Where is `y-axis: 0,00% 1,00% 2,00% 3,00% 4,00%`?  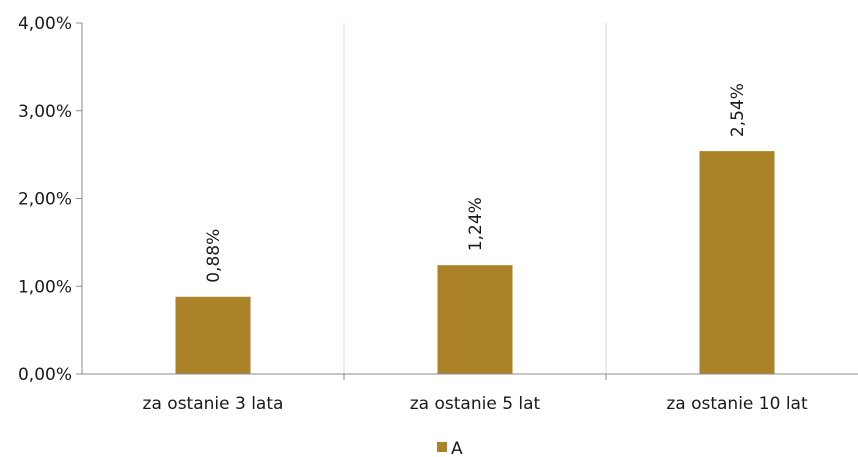
y-axis: 0,00% 1,00% 2,00% 3,00% 4,00% is located at coordinates (50, 199).